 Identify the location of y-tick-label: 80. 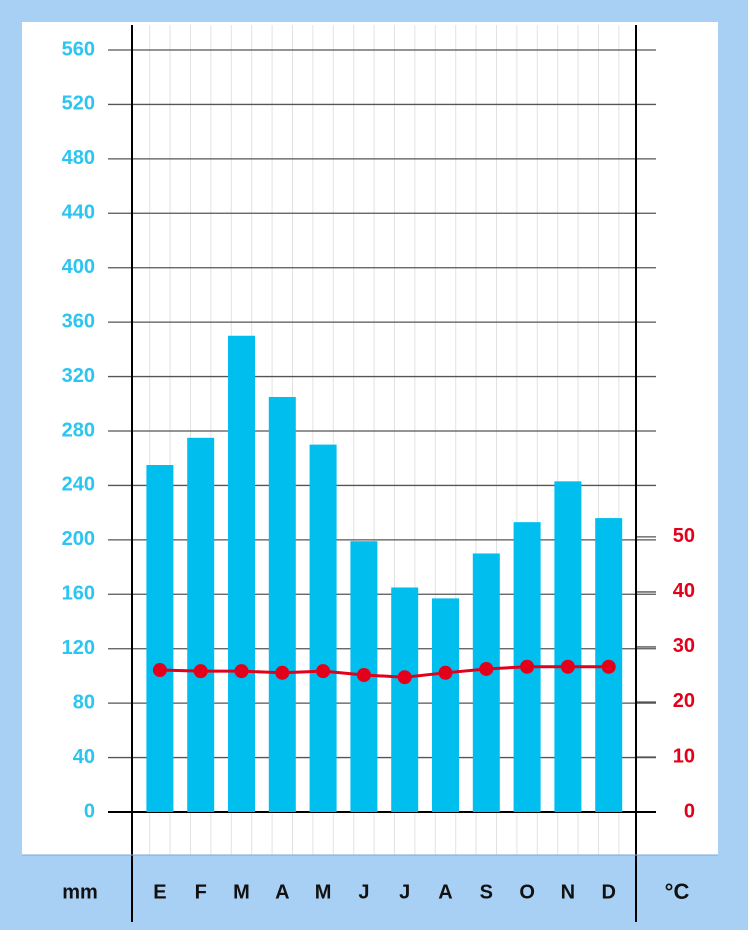
(84, 702).